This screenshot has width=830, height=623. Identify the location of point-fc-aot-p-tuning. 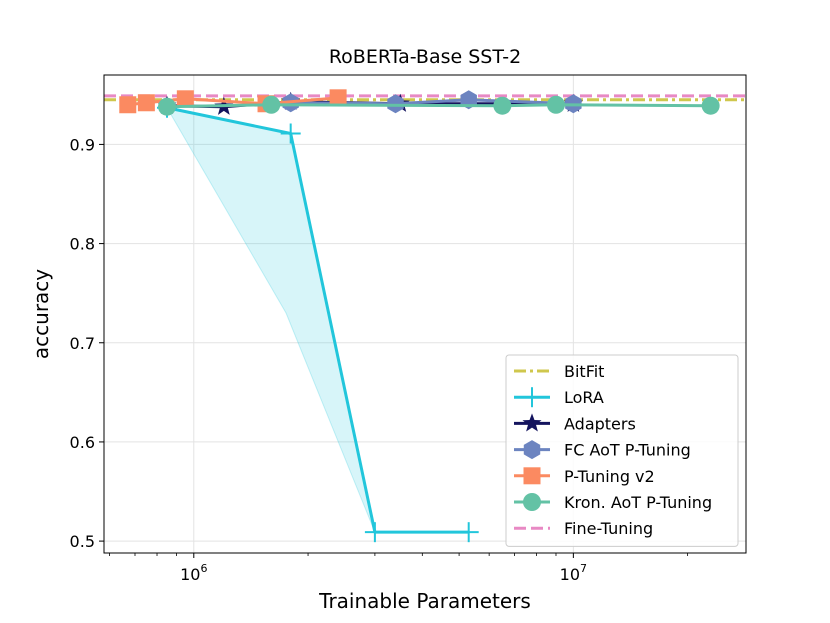
(395, 104).